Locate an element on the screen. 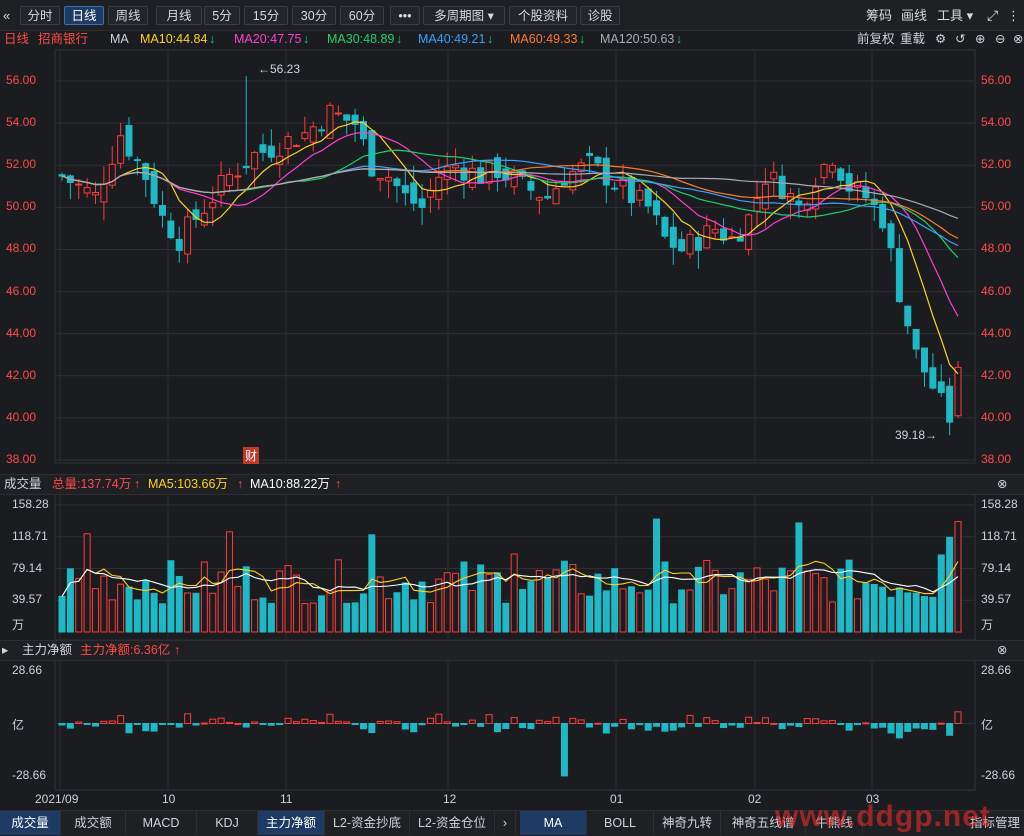  period-tab-5: 15分 is located at coordinates (266, 15).